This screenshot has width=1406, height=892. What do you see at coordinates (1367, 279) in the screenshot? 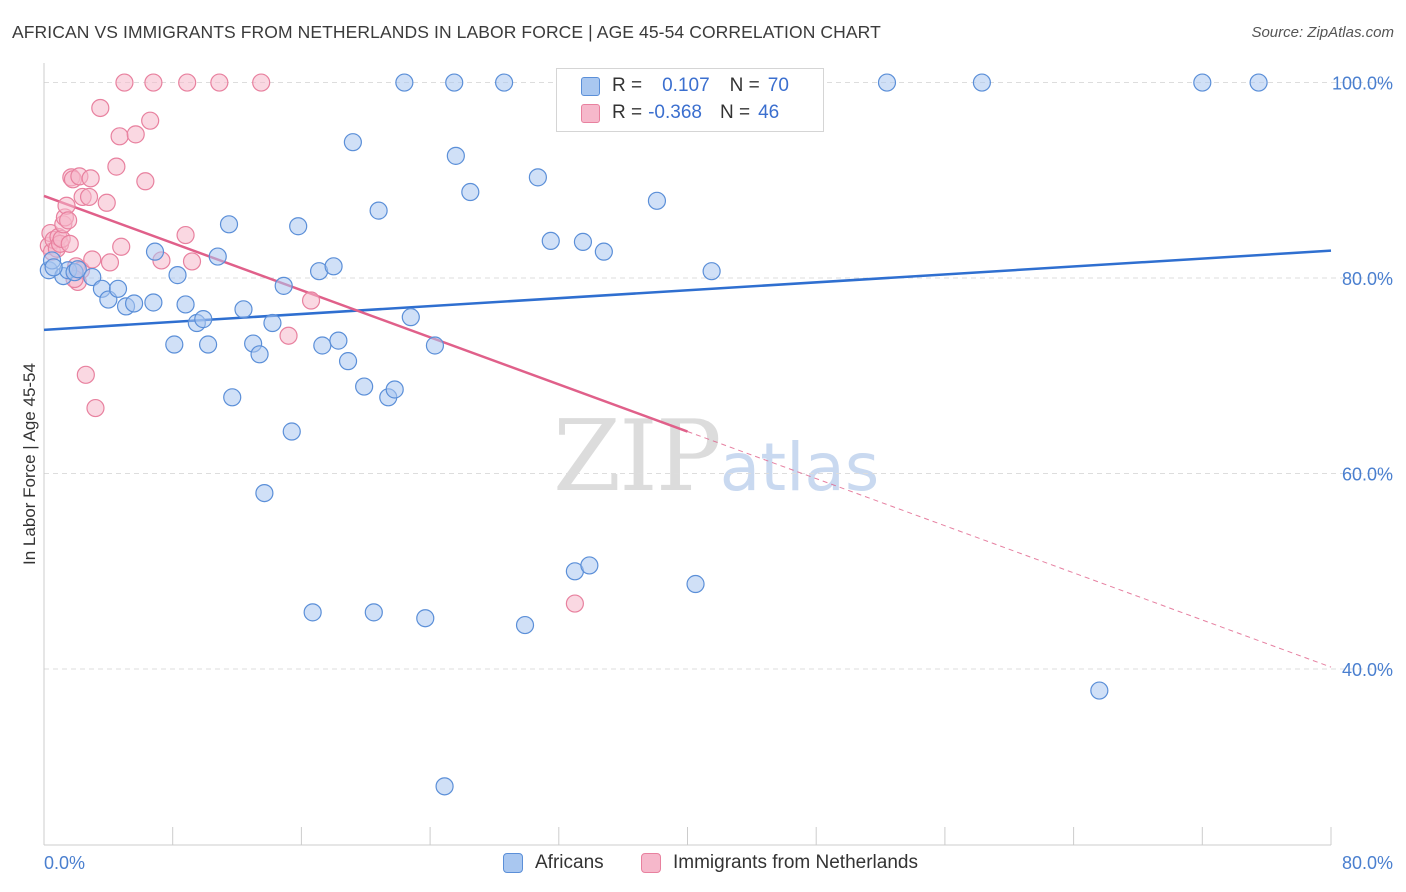
I see `y-tick-label: 80.0%` at bounding box center [1367, 279].